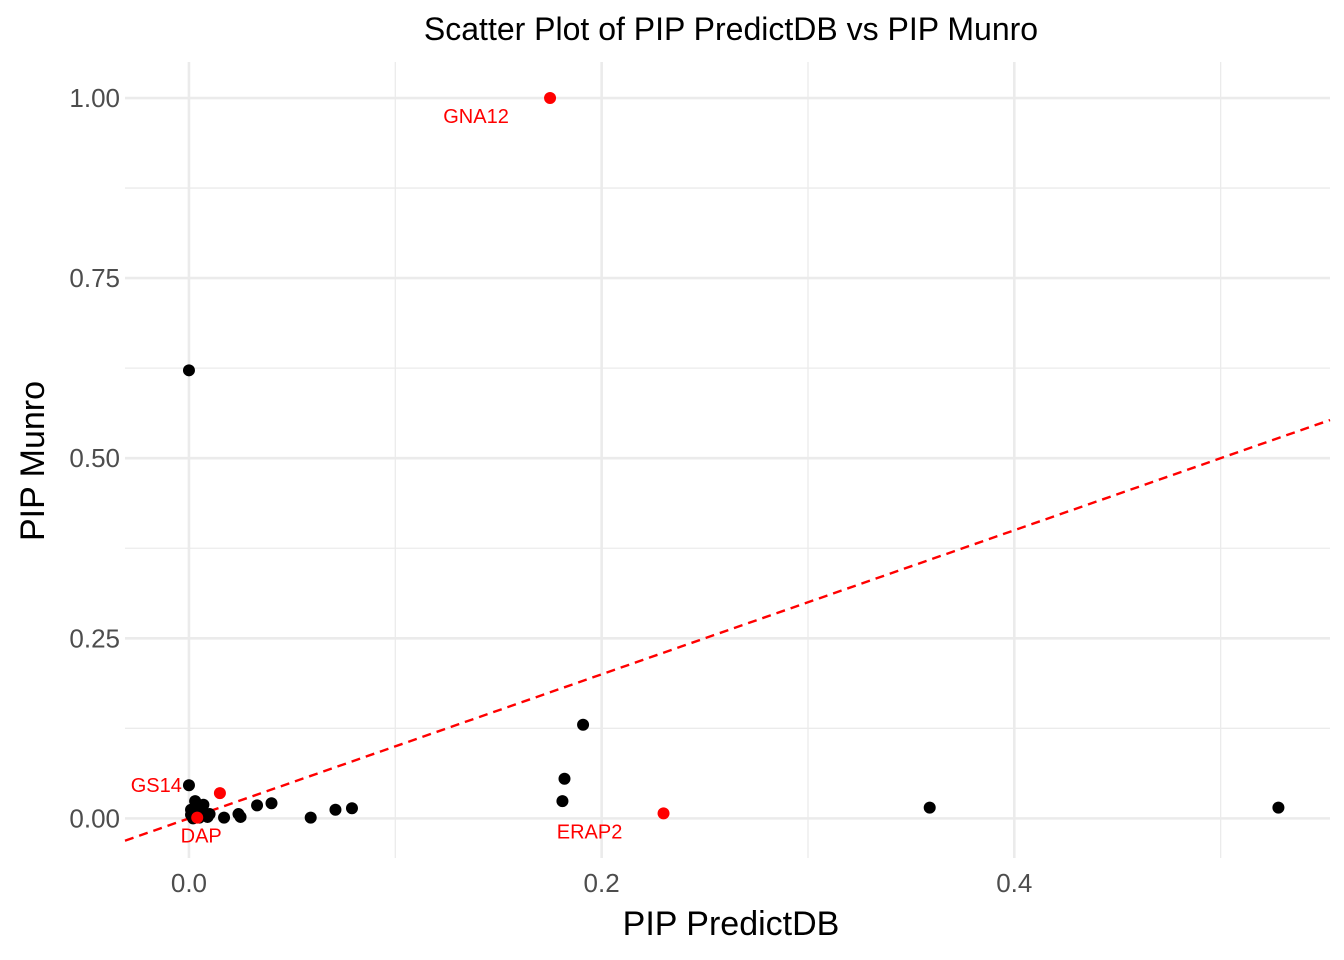 The height and width of the screenshot is (960, 1344). I want to click on y-tick-labels: 0.00 0.25 0.50 0.75 1.00, so click(94, 458).